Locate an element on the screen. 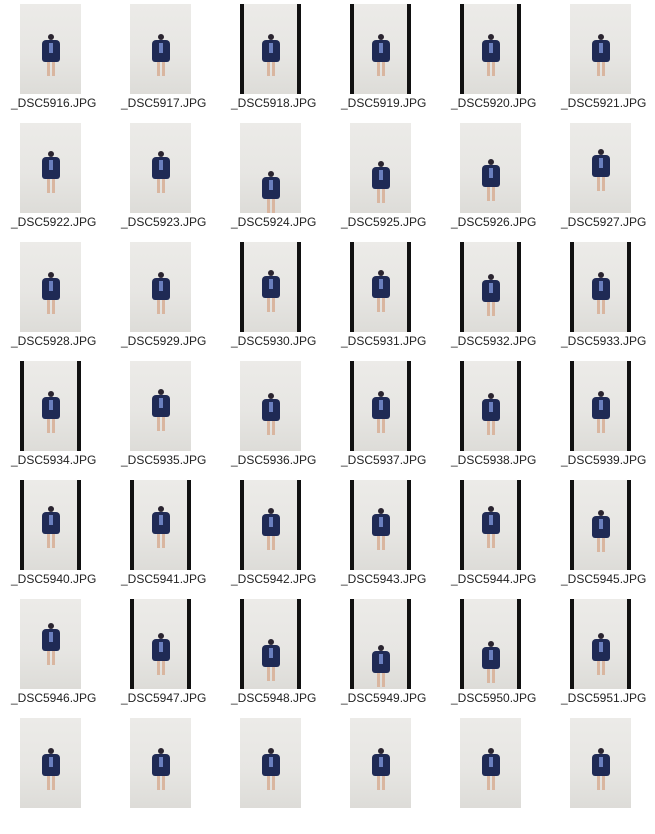 The image size is (655, 834). file-tile: _DSC5938.JPG is located at coordinates (495, 417).